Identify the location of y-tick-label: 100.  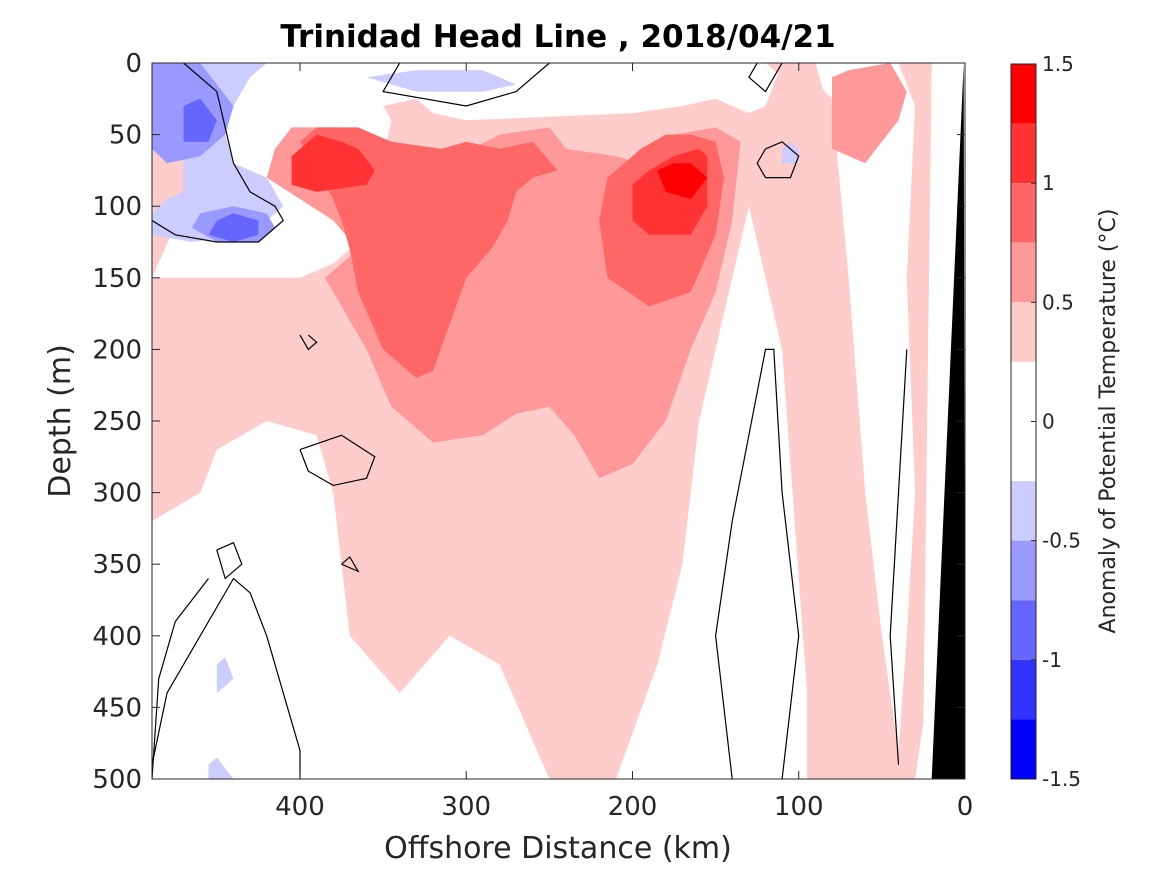
(117, 207).